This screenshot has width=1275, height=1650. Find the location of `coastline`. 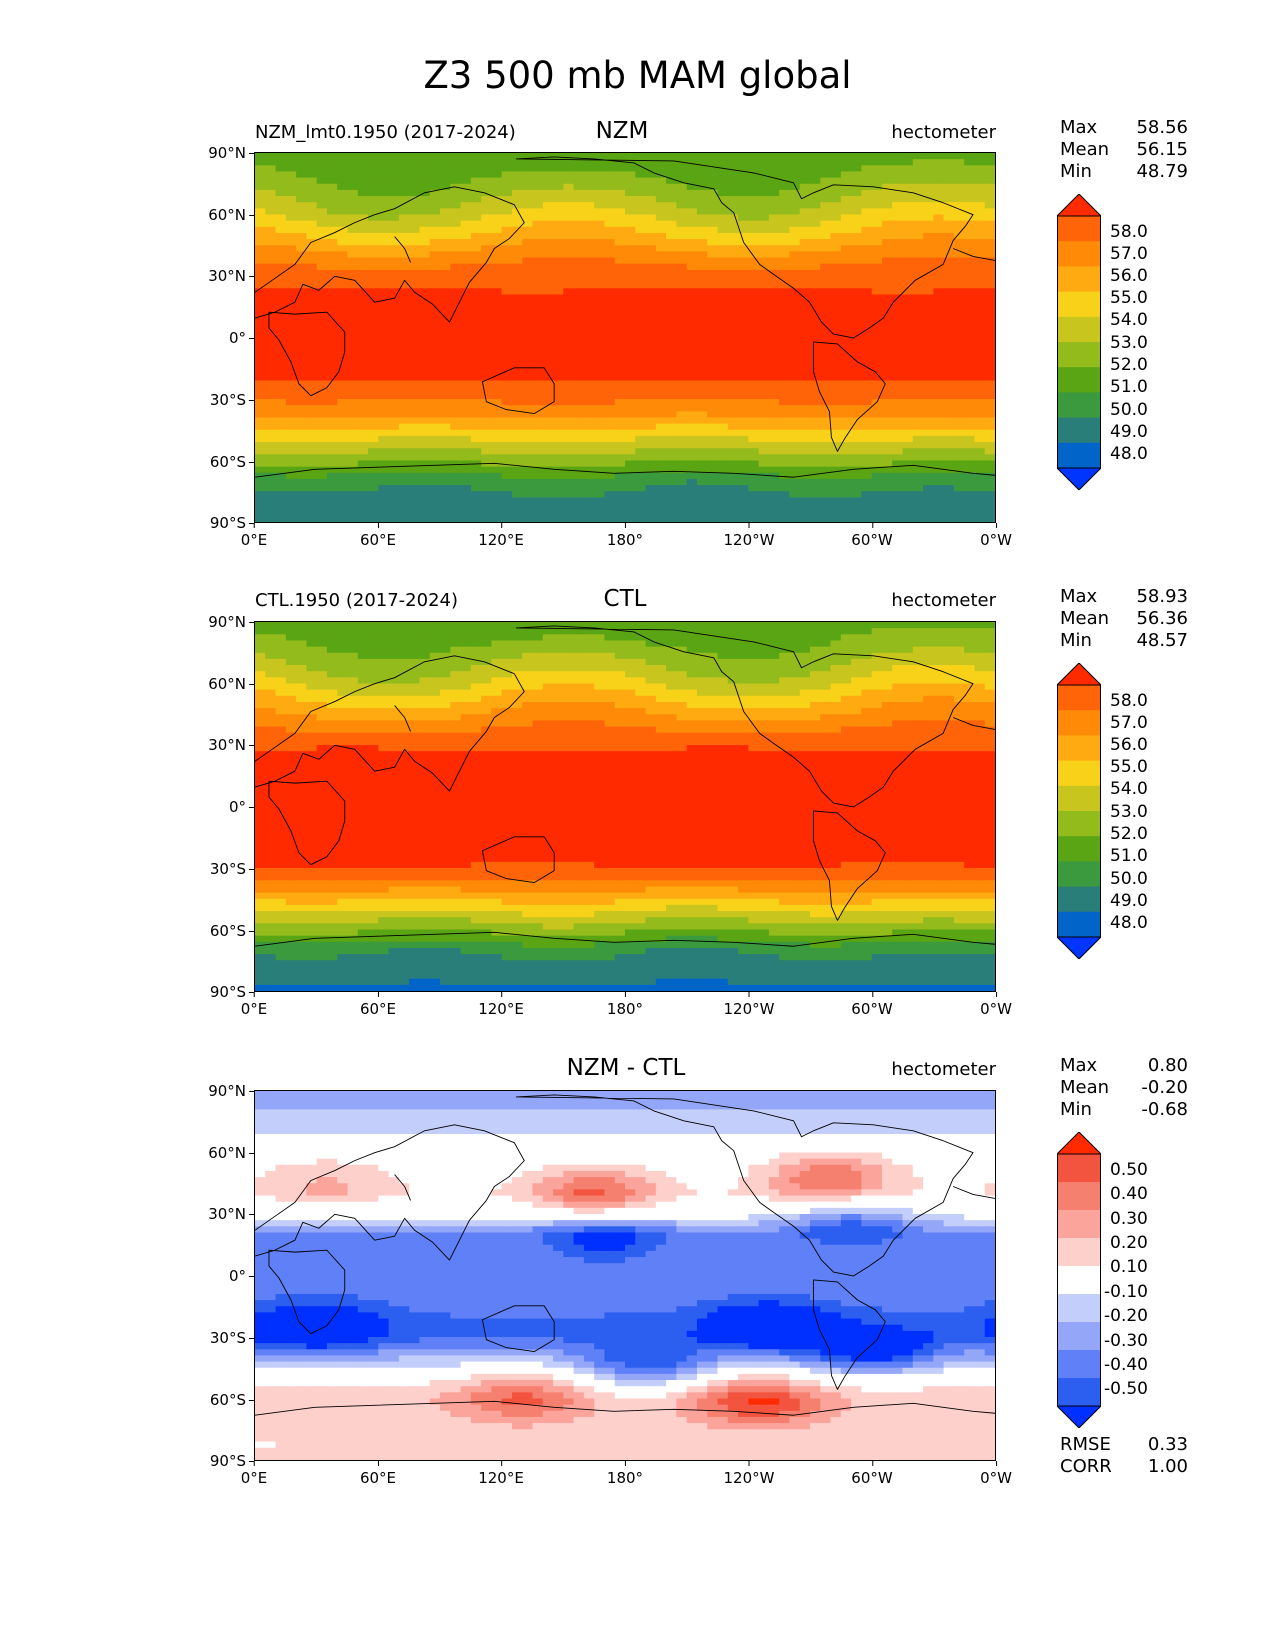

coastline is located at coordinates (973, 254).